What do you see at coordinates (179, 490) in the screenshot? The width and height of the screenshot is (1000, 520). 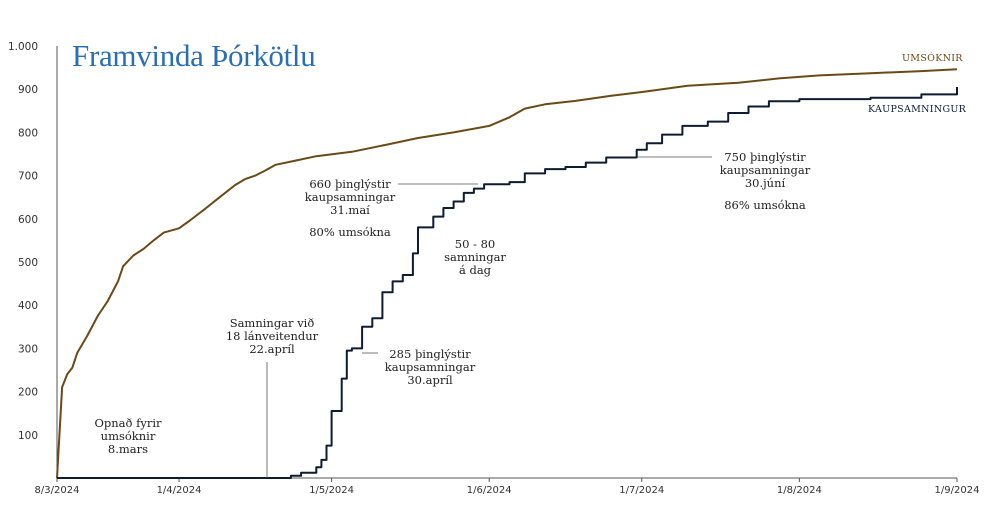 I see `x-tick-label: 1/4/2024` at bounding box center [179, 490].